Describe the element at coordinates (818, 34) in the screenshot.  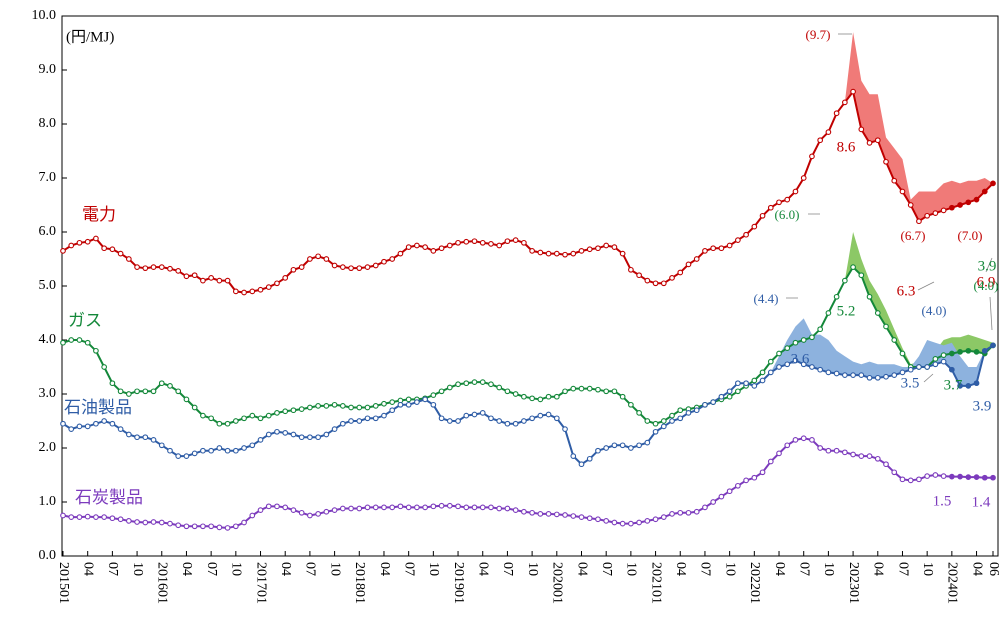
I see `annotation: (9.7)` at that location.